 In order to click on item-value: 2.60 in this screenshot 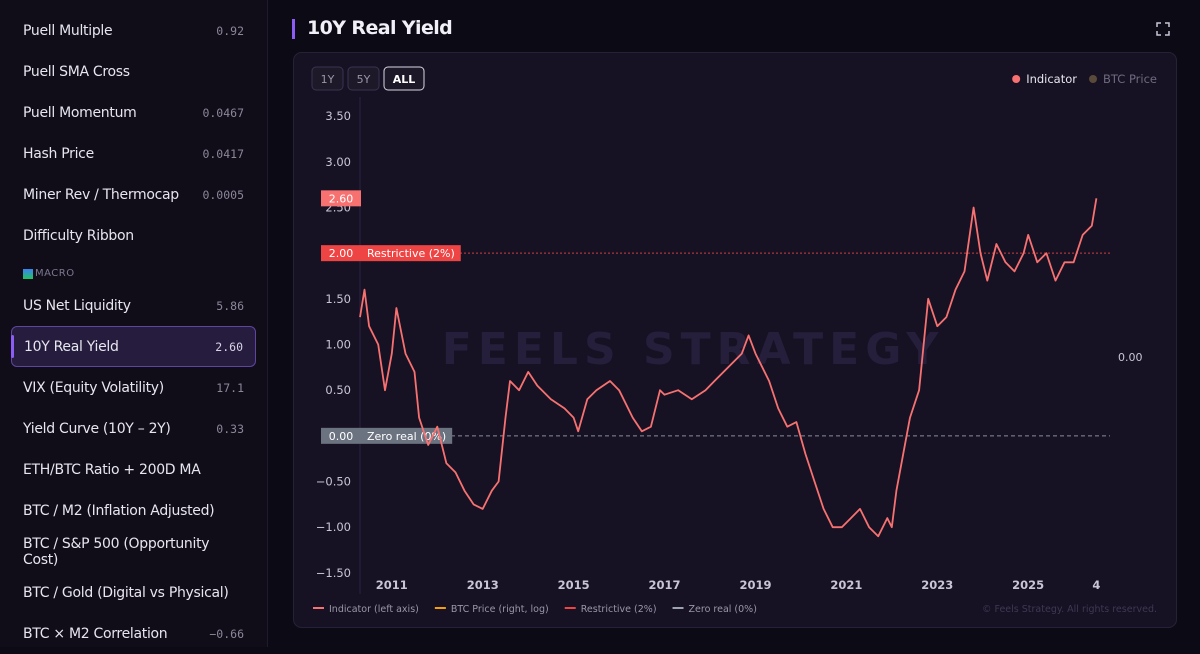, I will do `click(229, 346)`.